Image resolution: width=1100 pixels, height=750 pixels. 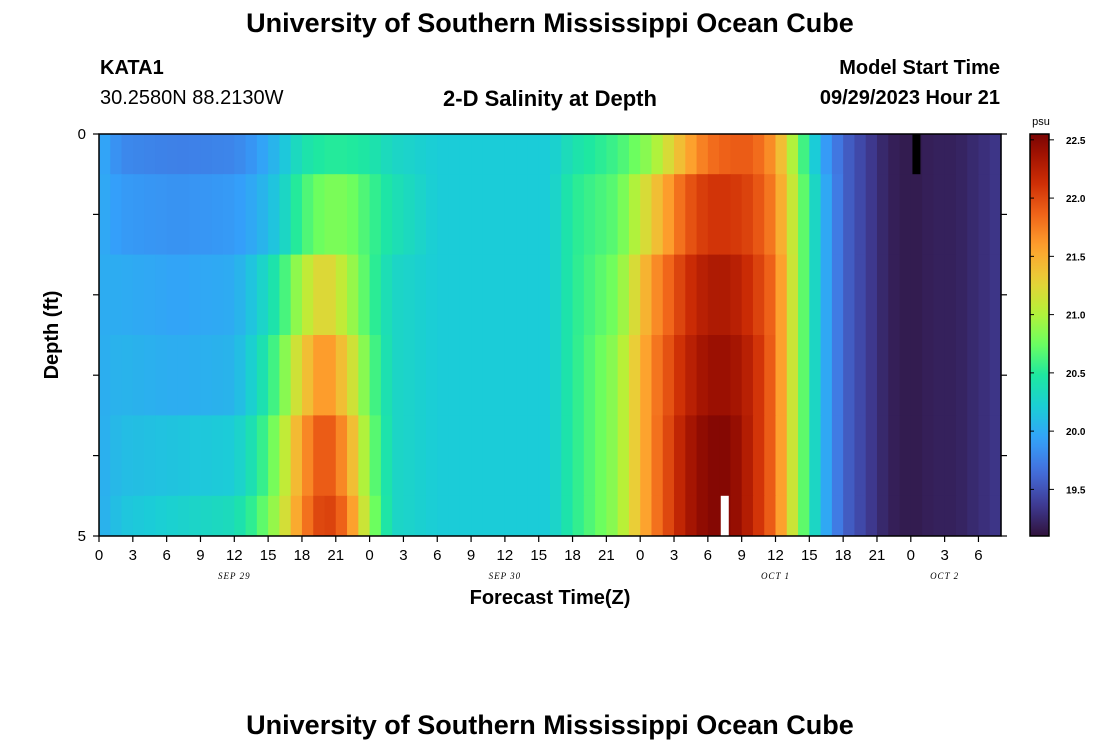 I want to click on y-axis-title: Depth (ft), so click(x=52, y=335).